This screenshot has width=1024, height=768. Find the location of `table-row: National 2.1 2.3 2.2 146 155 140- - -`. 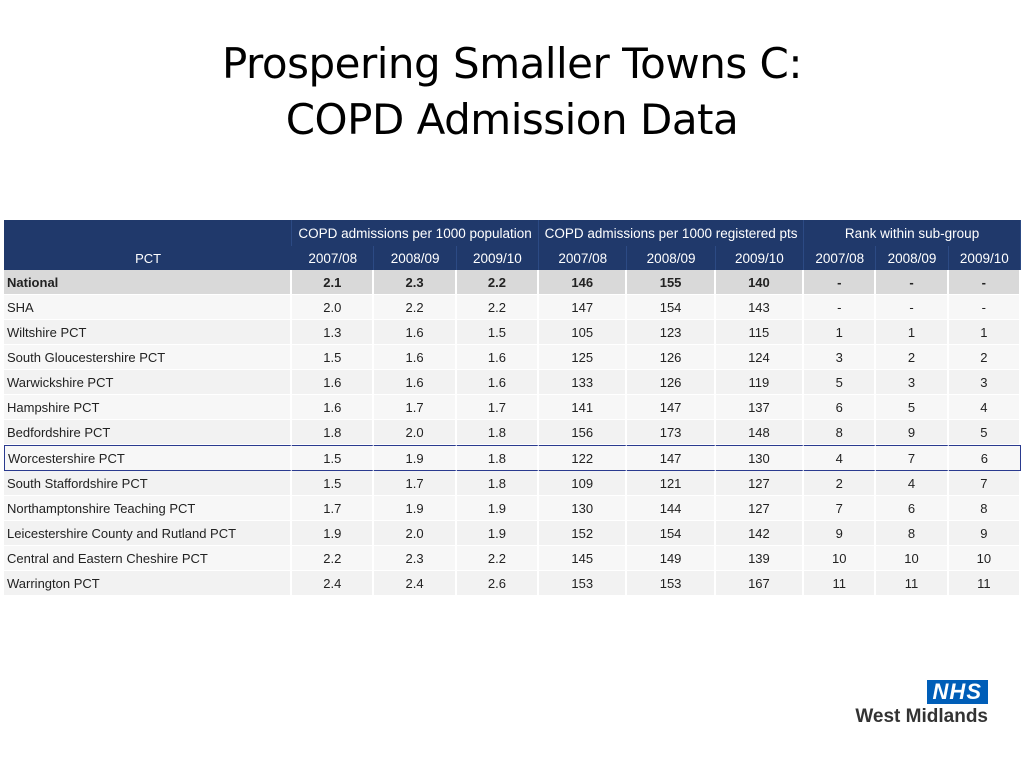

table-row: National 2.1 2.3 2.2 146 155 140- - - is located at coordinates (512, 282).